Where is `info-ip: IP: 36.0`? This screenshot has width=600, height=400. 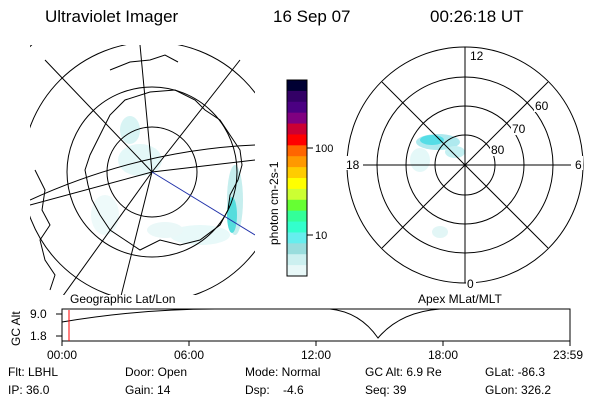 info-ip: IP: 36.0 is located at coordinates (29, 390).